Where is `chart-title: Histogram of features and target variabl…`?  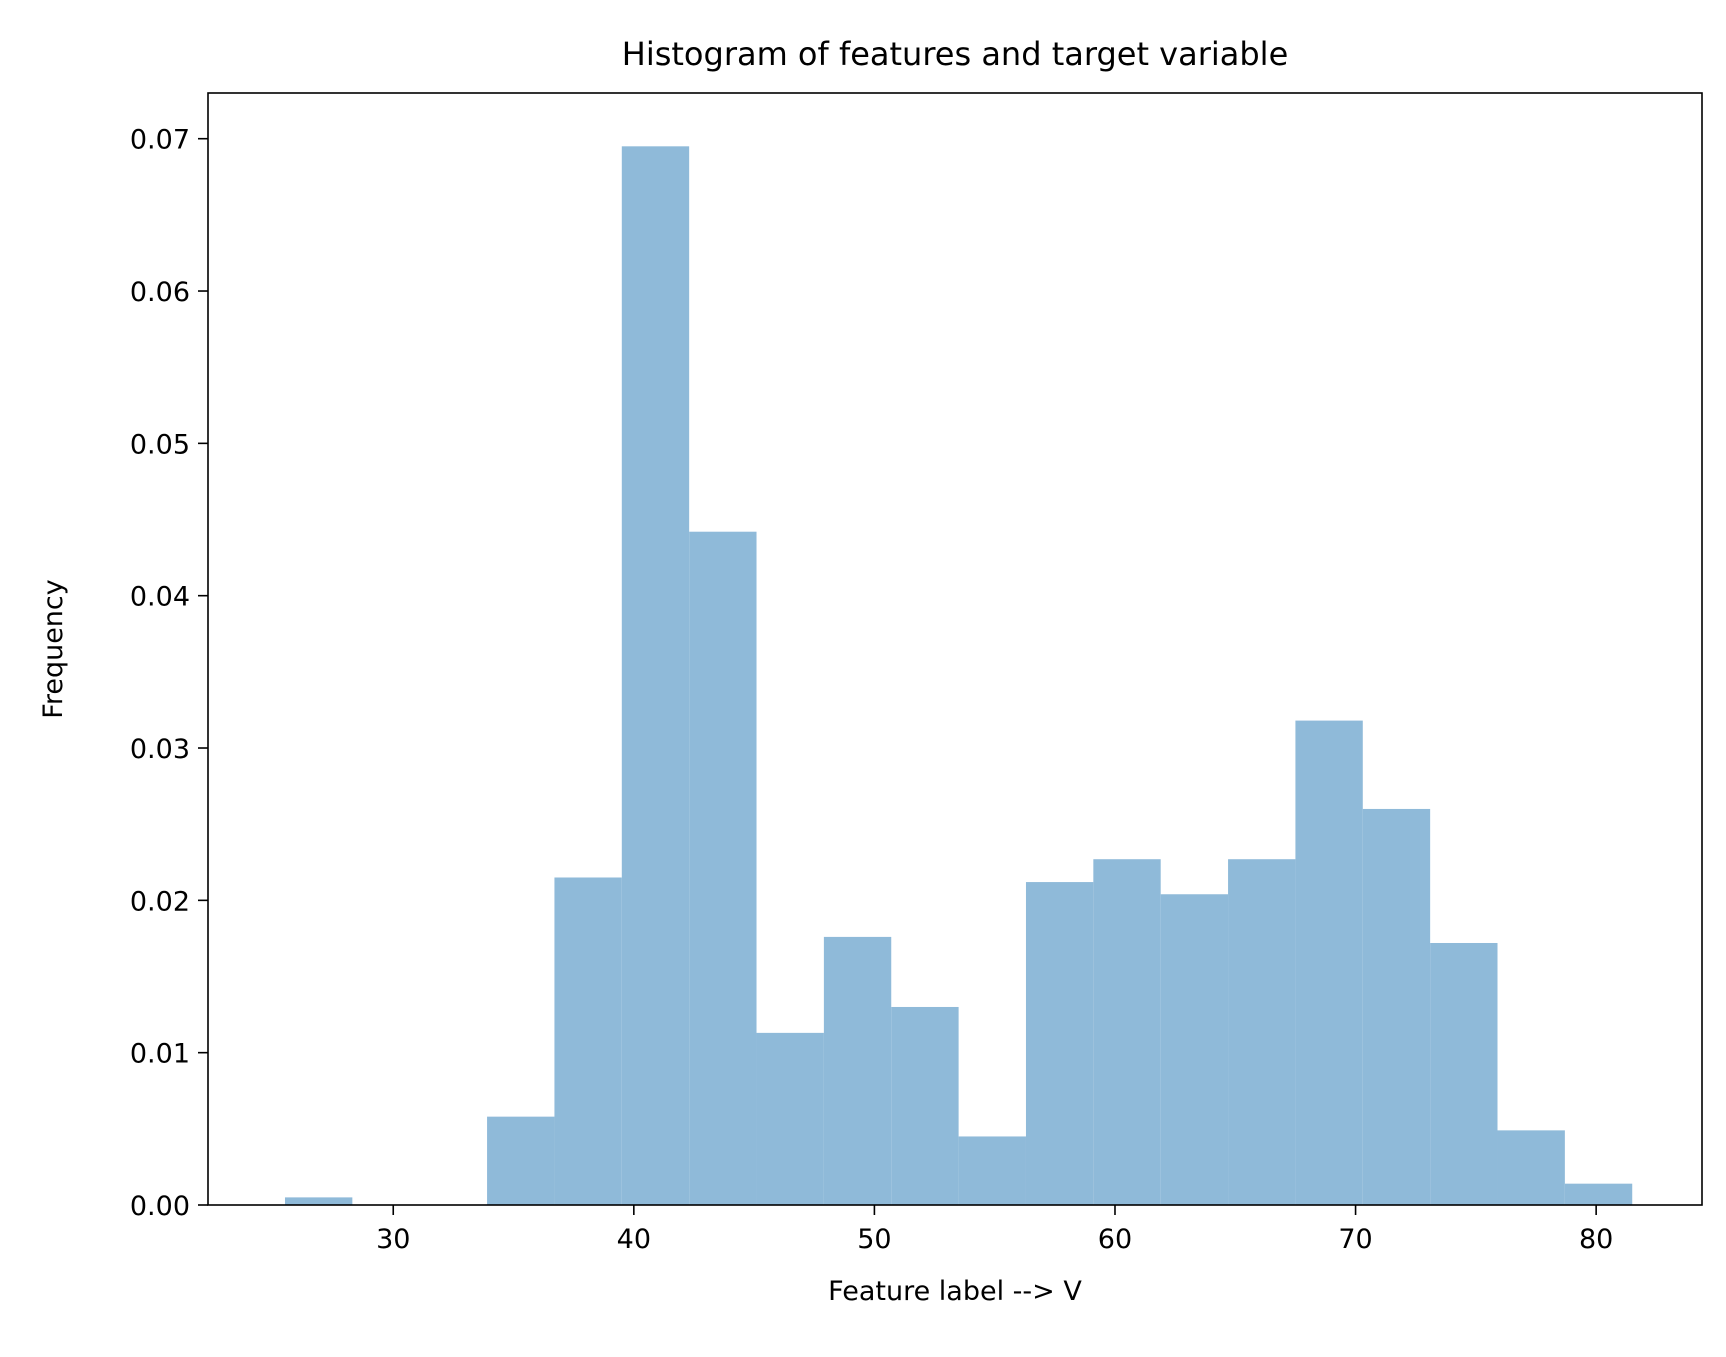
chart-title: Histogram of features and target variabl… is located at coordinates (955, 54).